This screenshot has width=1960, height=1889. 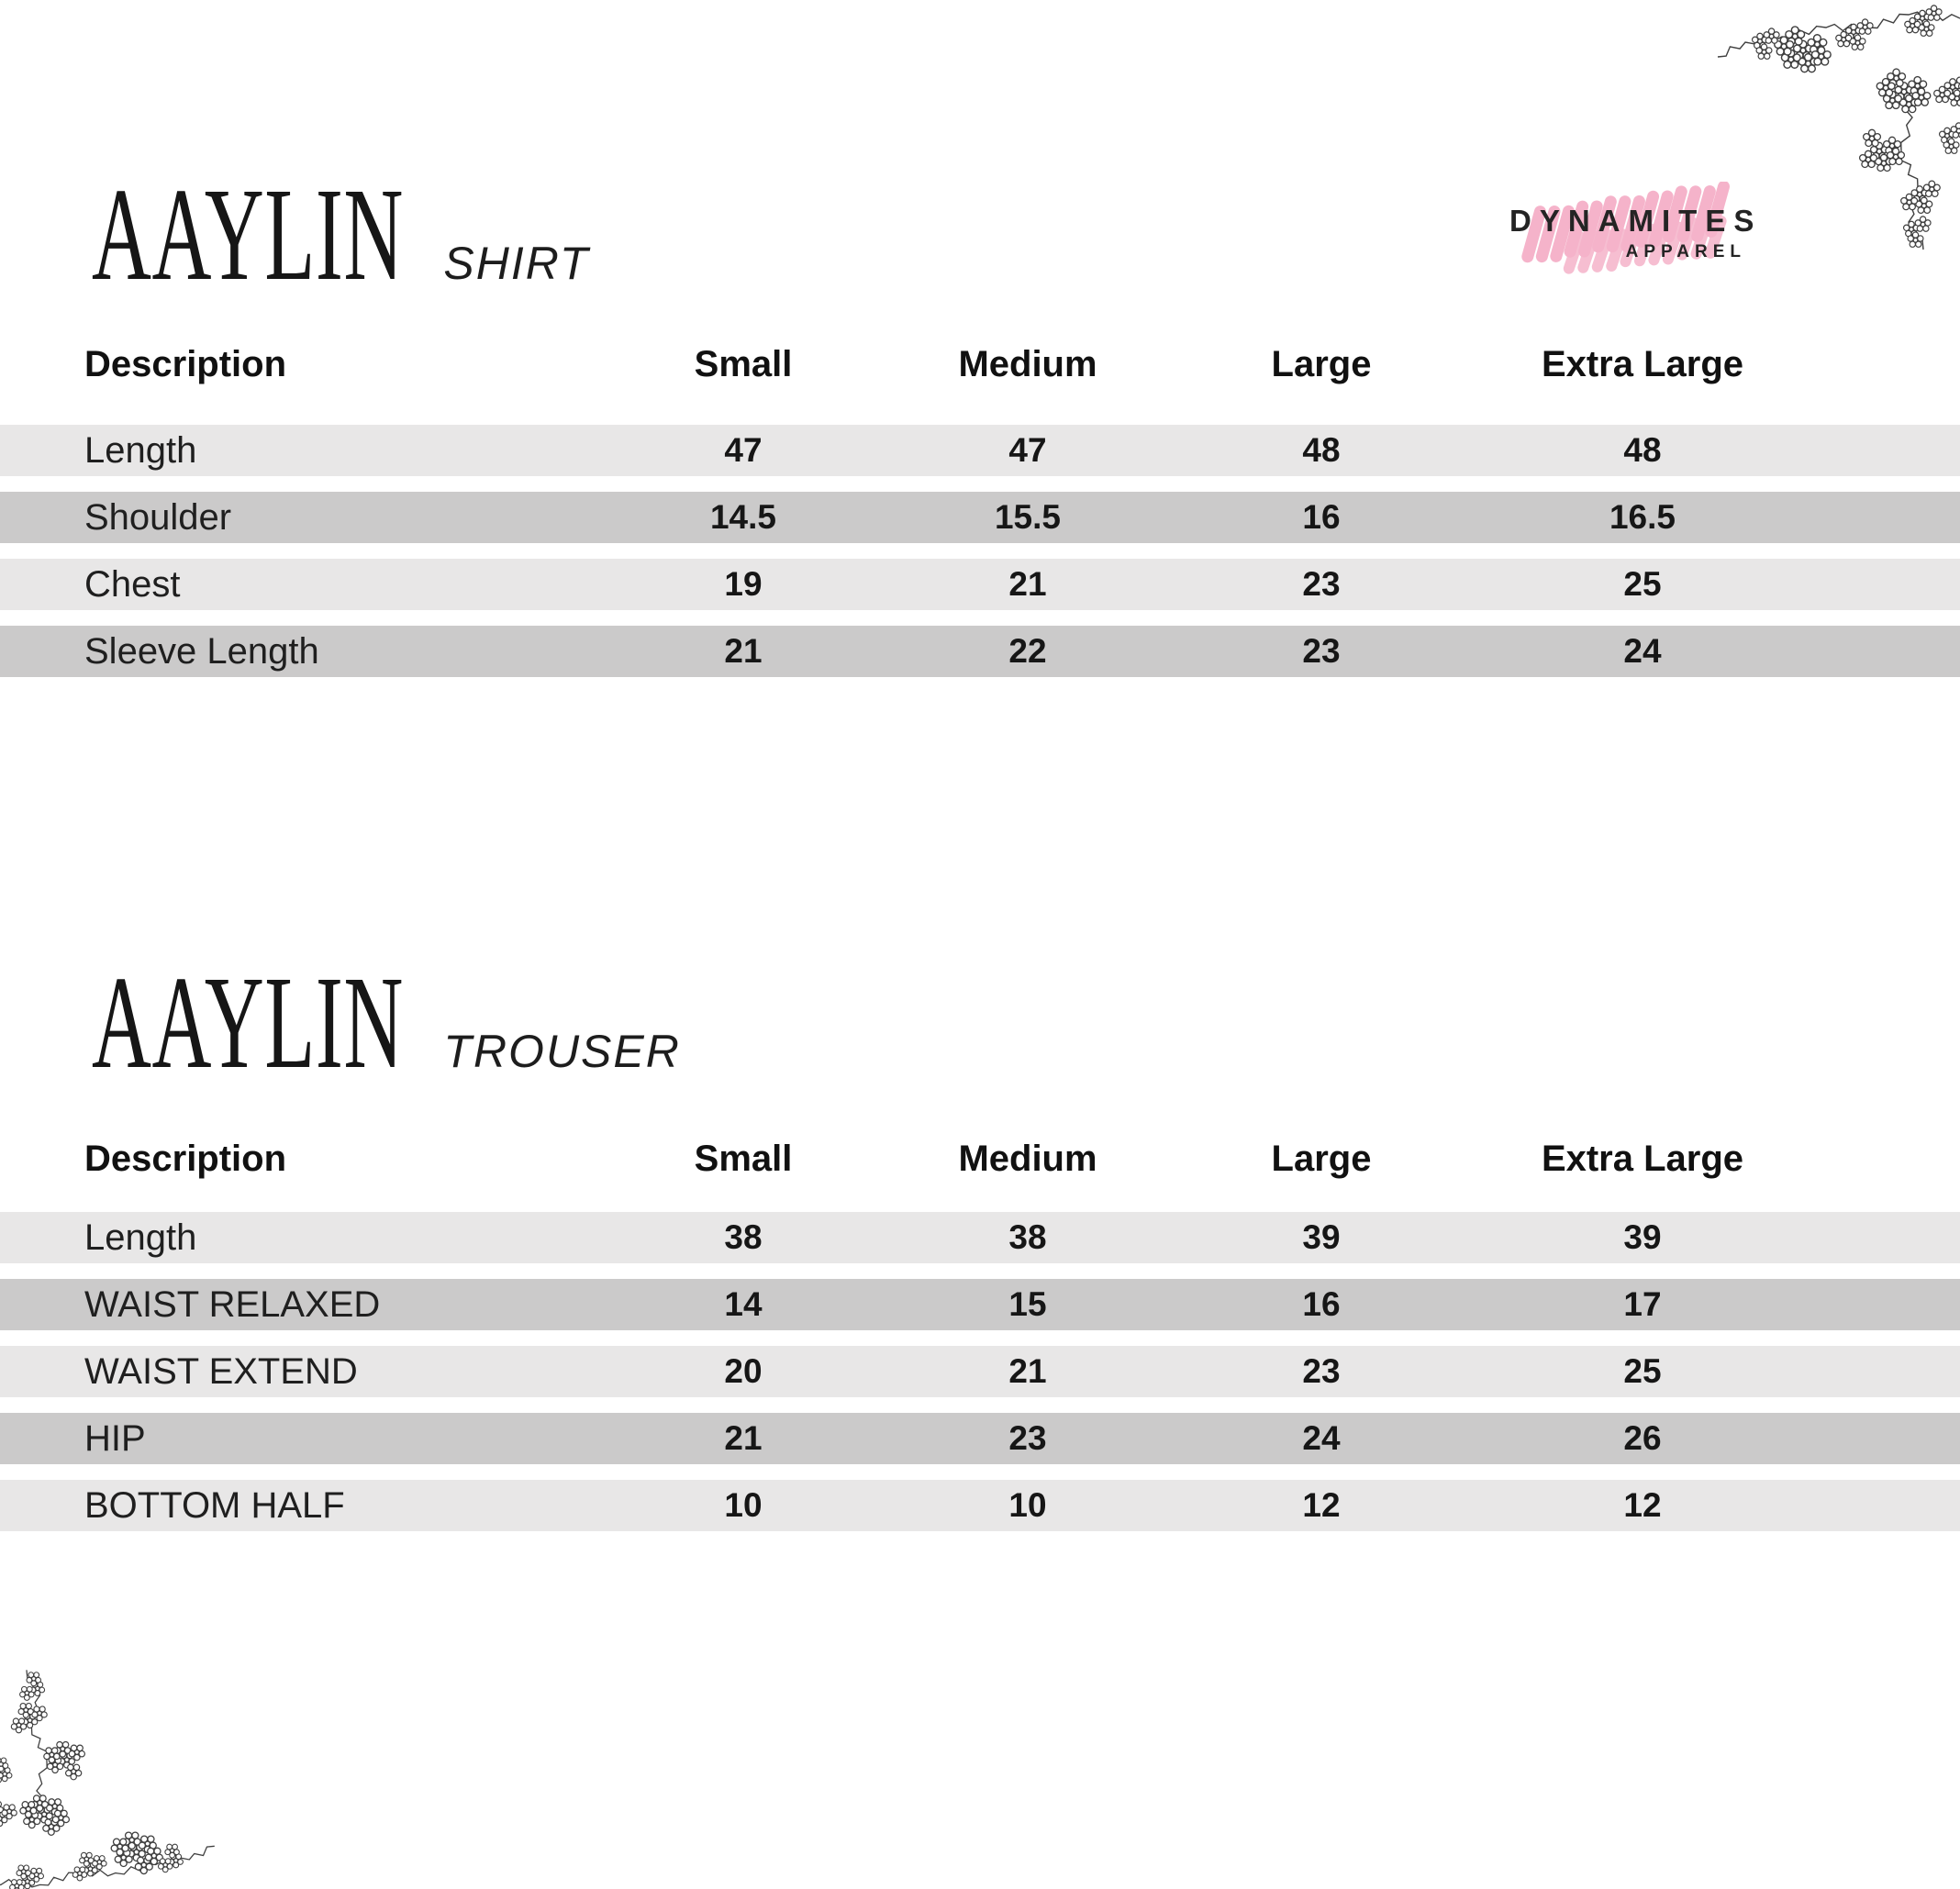 What do you see at coordinates (1027, 1304) in the screenshot?
I see `size-value: 15` at bounding box center [1027, 1304].